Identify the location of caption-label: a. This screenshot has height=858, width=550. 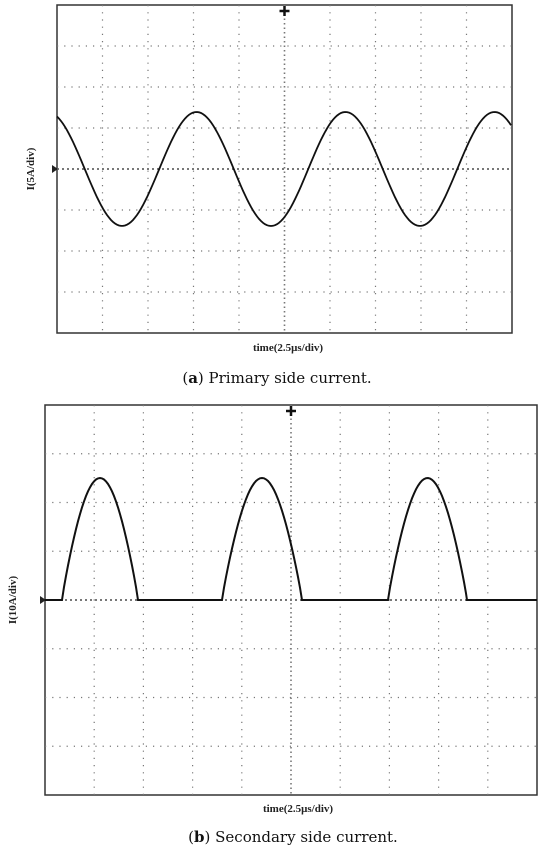
(193, 378).